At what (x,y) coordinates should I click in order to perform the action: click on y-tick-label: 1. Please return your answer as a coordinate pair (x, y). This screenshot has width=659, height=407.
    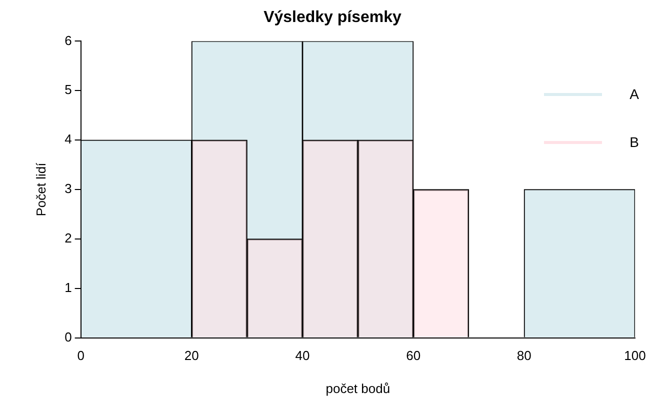
    Looking at the image, I should click on (68, 287).